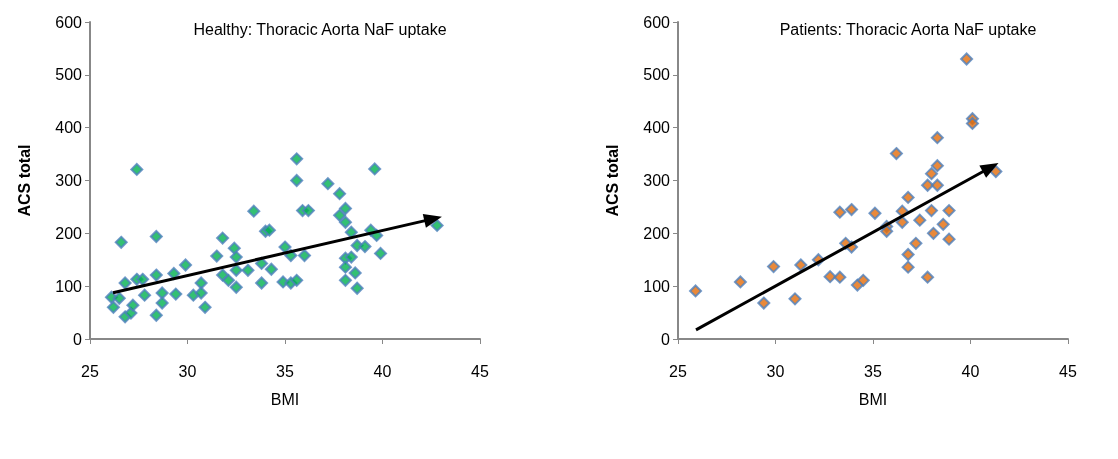 This screenshot has height=459, width=1118. I want to click on chart-title: Healthy: Thoracic Aorta NaF uptake, so click(320, 29).